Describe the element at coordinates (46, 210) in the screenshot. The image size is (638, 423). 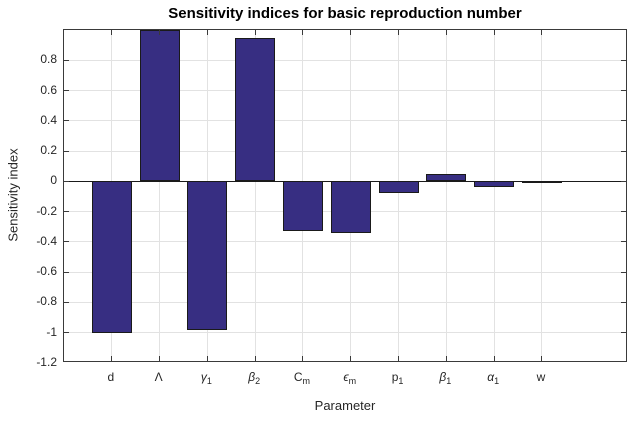
I see `y-tick-label: -0.2` at that location.